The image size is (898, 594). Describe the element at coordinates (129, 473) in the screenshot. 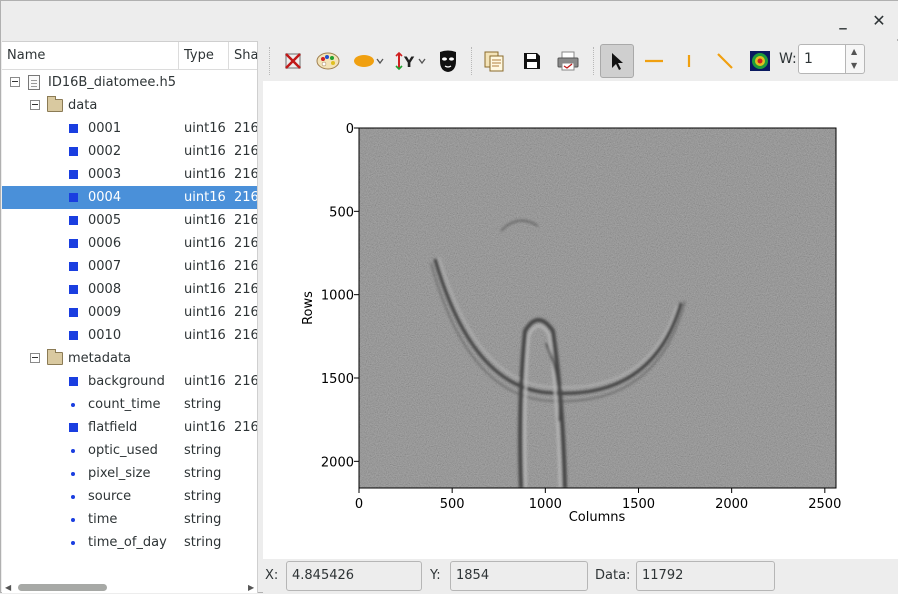

I see `tree-item-pixel_size: pixel_size string` at that location.